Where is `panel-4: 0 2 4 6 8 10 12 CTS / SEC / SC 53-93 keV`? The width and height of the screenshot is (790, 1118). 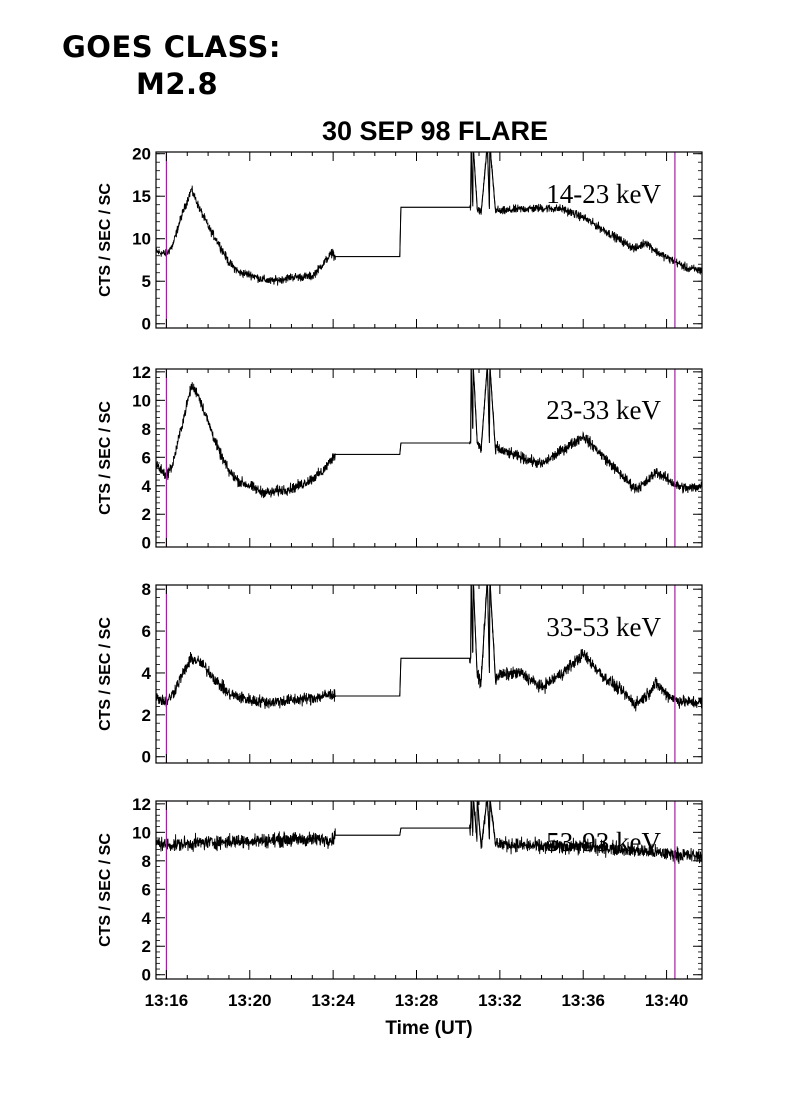 panel-4: 0 2 4 6 8 10 12 CTS / SEC / SC 53-93 keV is located at coordinates (400, 890).